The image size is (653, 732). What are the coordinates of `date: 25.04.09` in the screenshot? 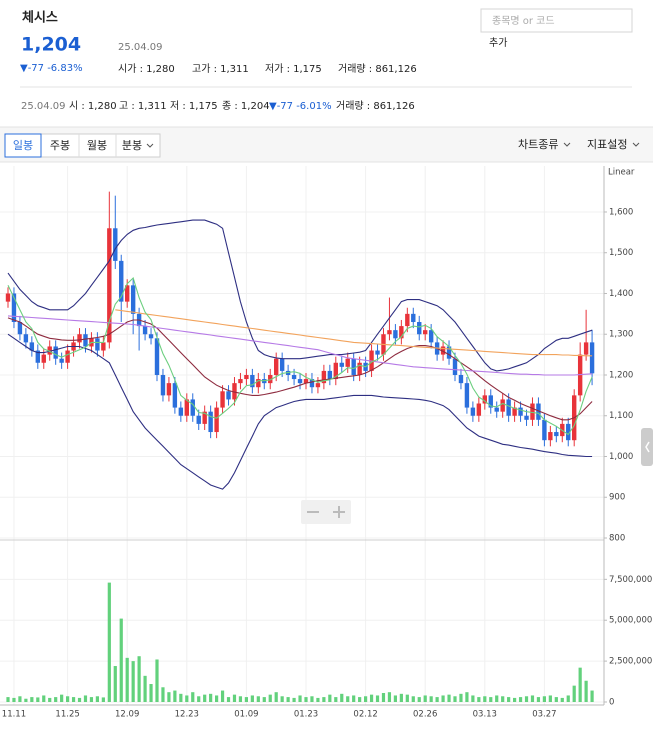 It's located at (140, 47).